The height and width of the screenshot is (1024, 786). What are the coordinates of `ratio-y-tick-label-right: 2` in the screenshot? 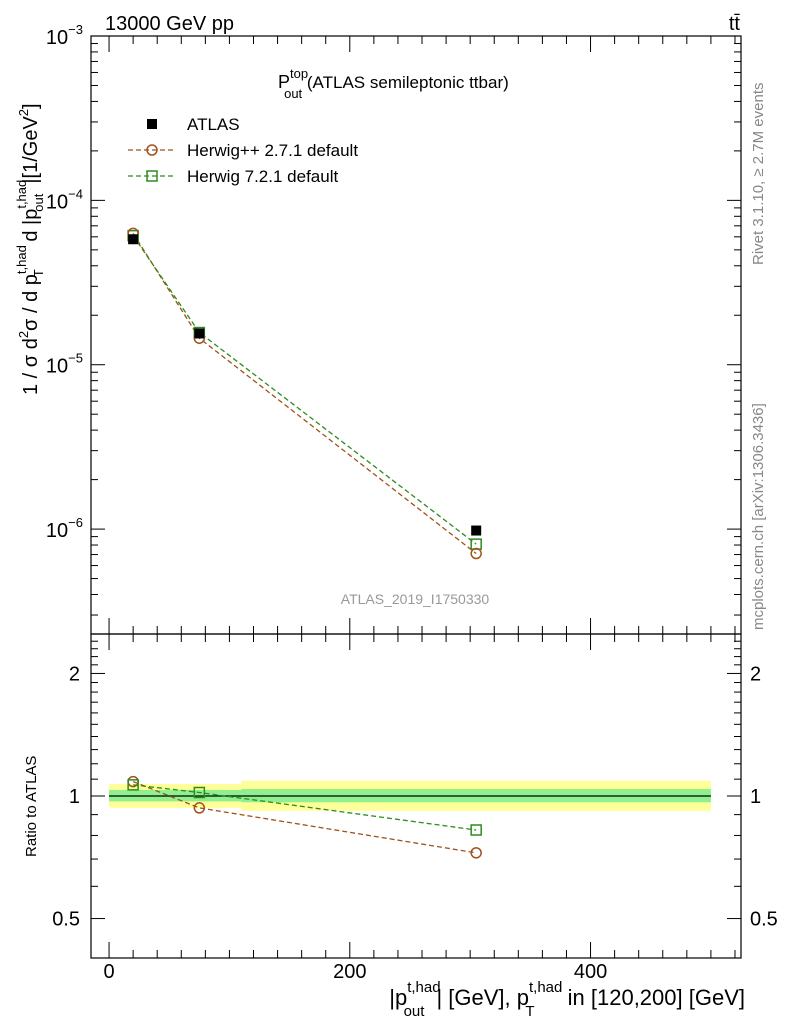 It's located at (755, 674).